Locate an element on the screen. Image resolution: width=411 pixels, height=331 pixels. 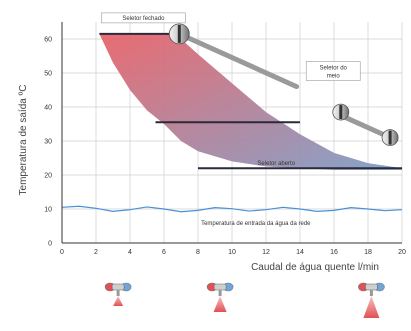
annotation-selector-middle-line1: Seletor do is located at coordinates (334, 69).